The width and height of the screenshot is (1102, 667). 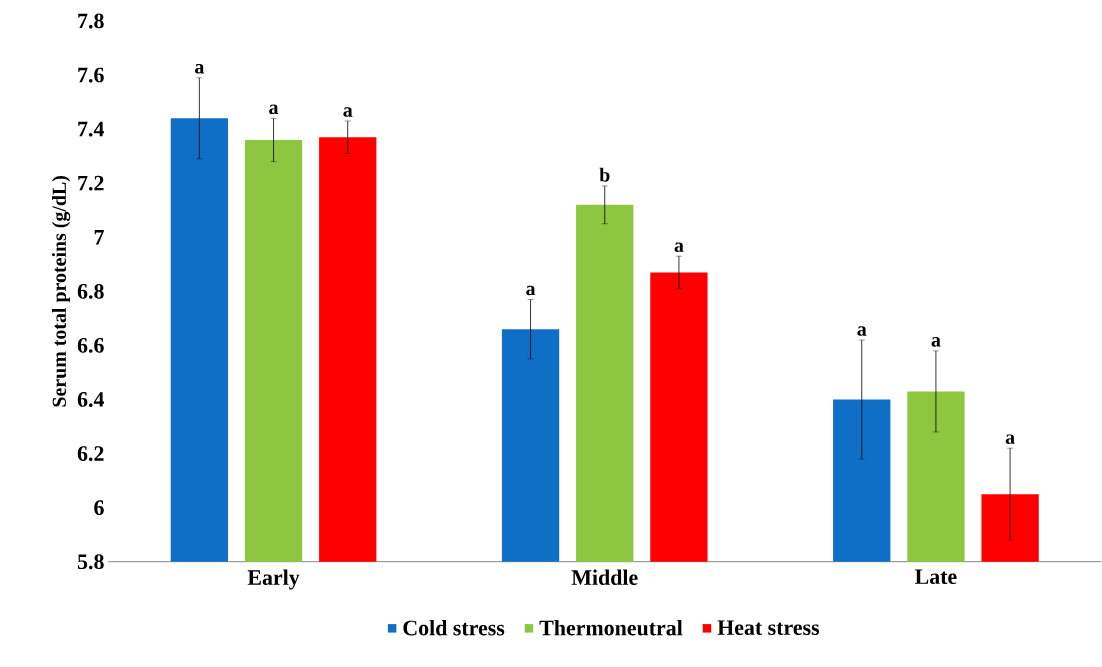 I want to click on y-tick-label: 6.6, so click(x=90, y=345).